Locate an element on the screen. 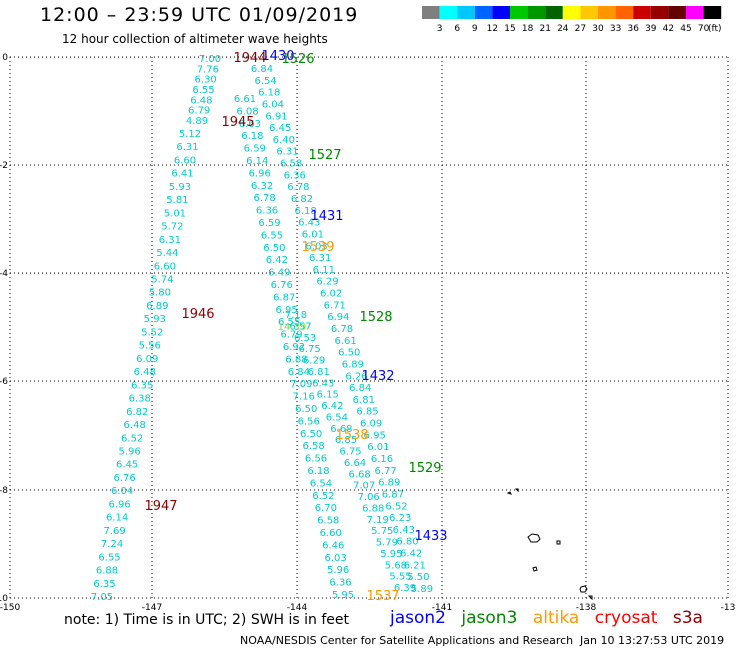  swh-value: 6.63 is located at coordinates (250, 124).